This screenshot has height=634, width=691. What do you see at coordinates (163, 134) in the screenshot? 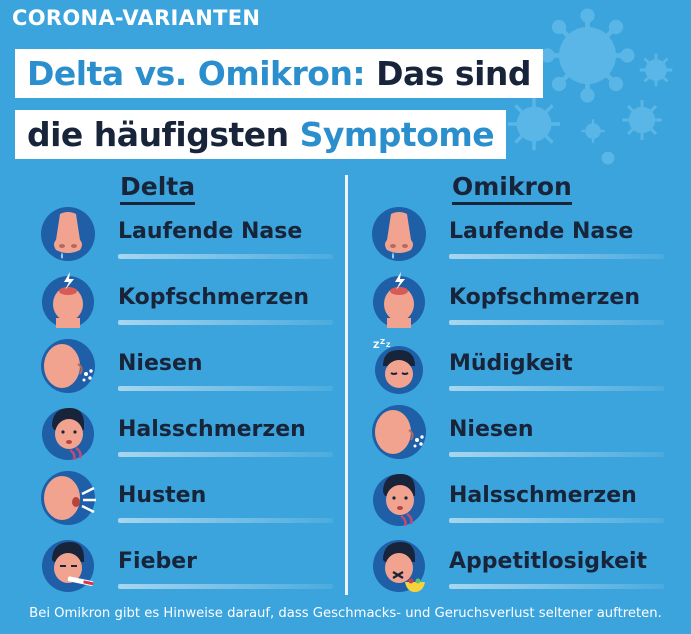
I see `title-text: die häufigsten` at bounding box center [163, 134].